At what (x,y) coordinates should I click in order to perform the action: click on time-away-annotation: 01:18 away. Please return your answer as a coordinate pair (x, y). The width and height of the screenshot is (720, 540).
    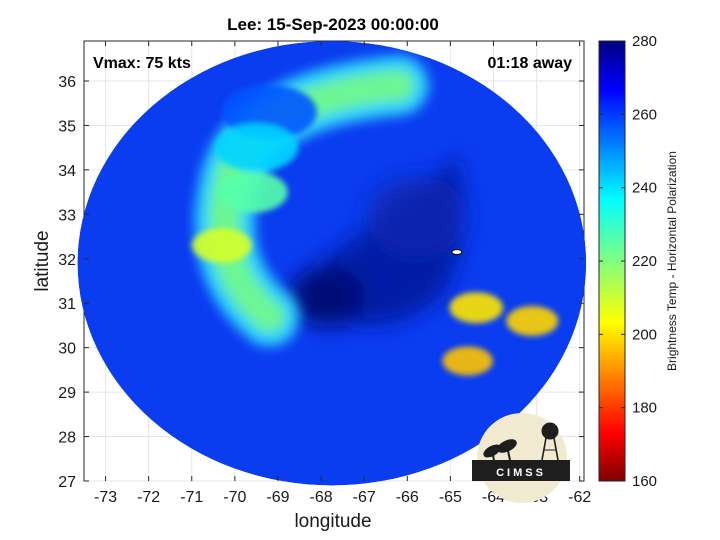
    Looking at the image, I should click on (529, 63).